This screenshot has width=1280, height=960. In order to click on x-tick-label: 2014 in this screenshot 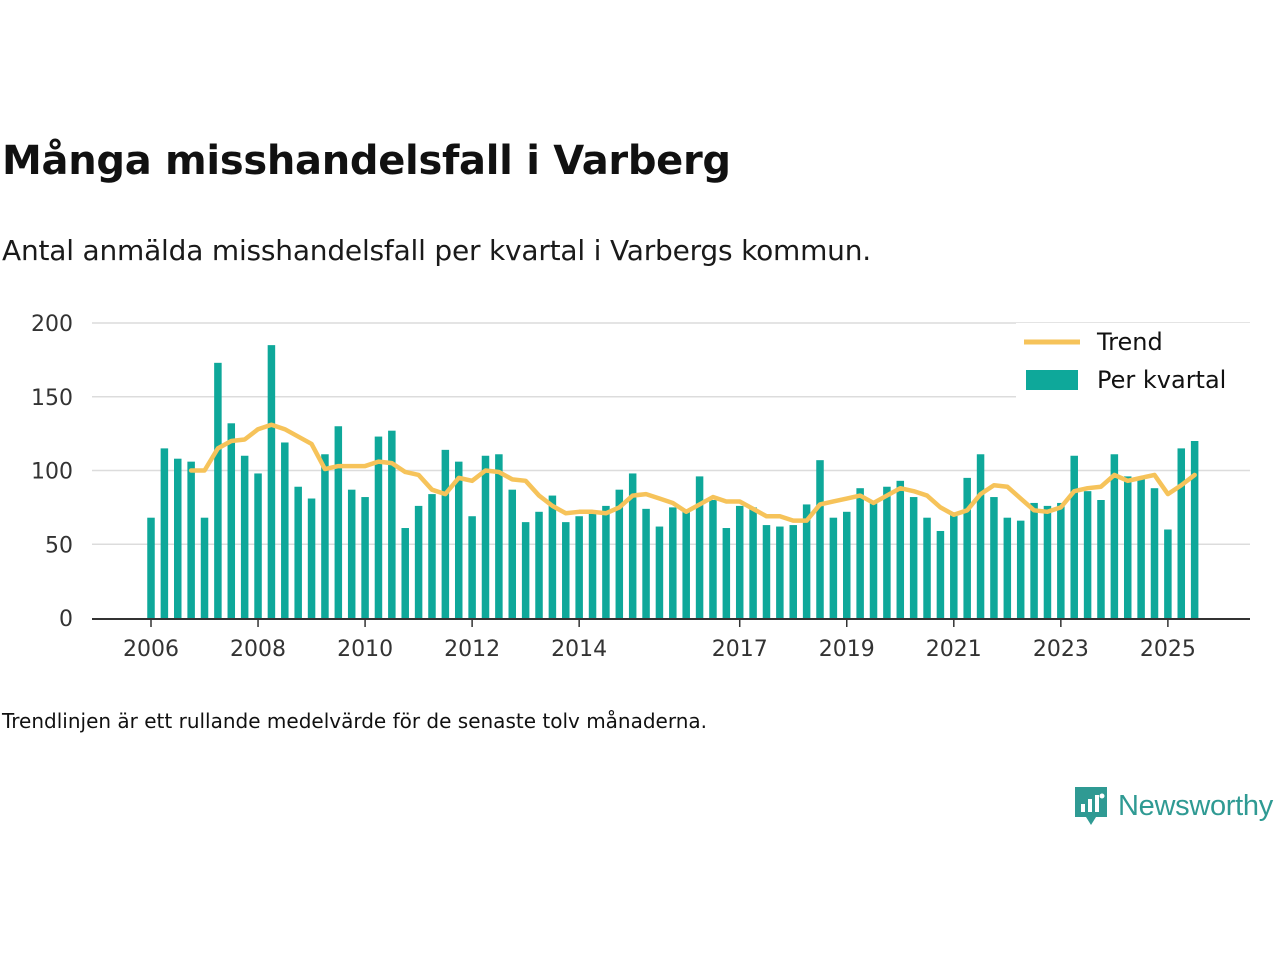, I will do `click(579, 649)`.